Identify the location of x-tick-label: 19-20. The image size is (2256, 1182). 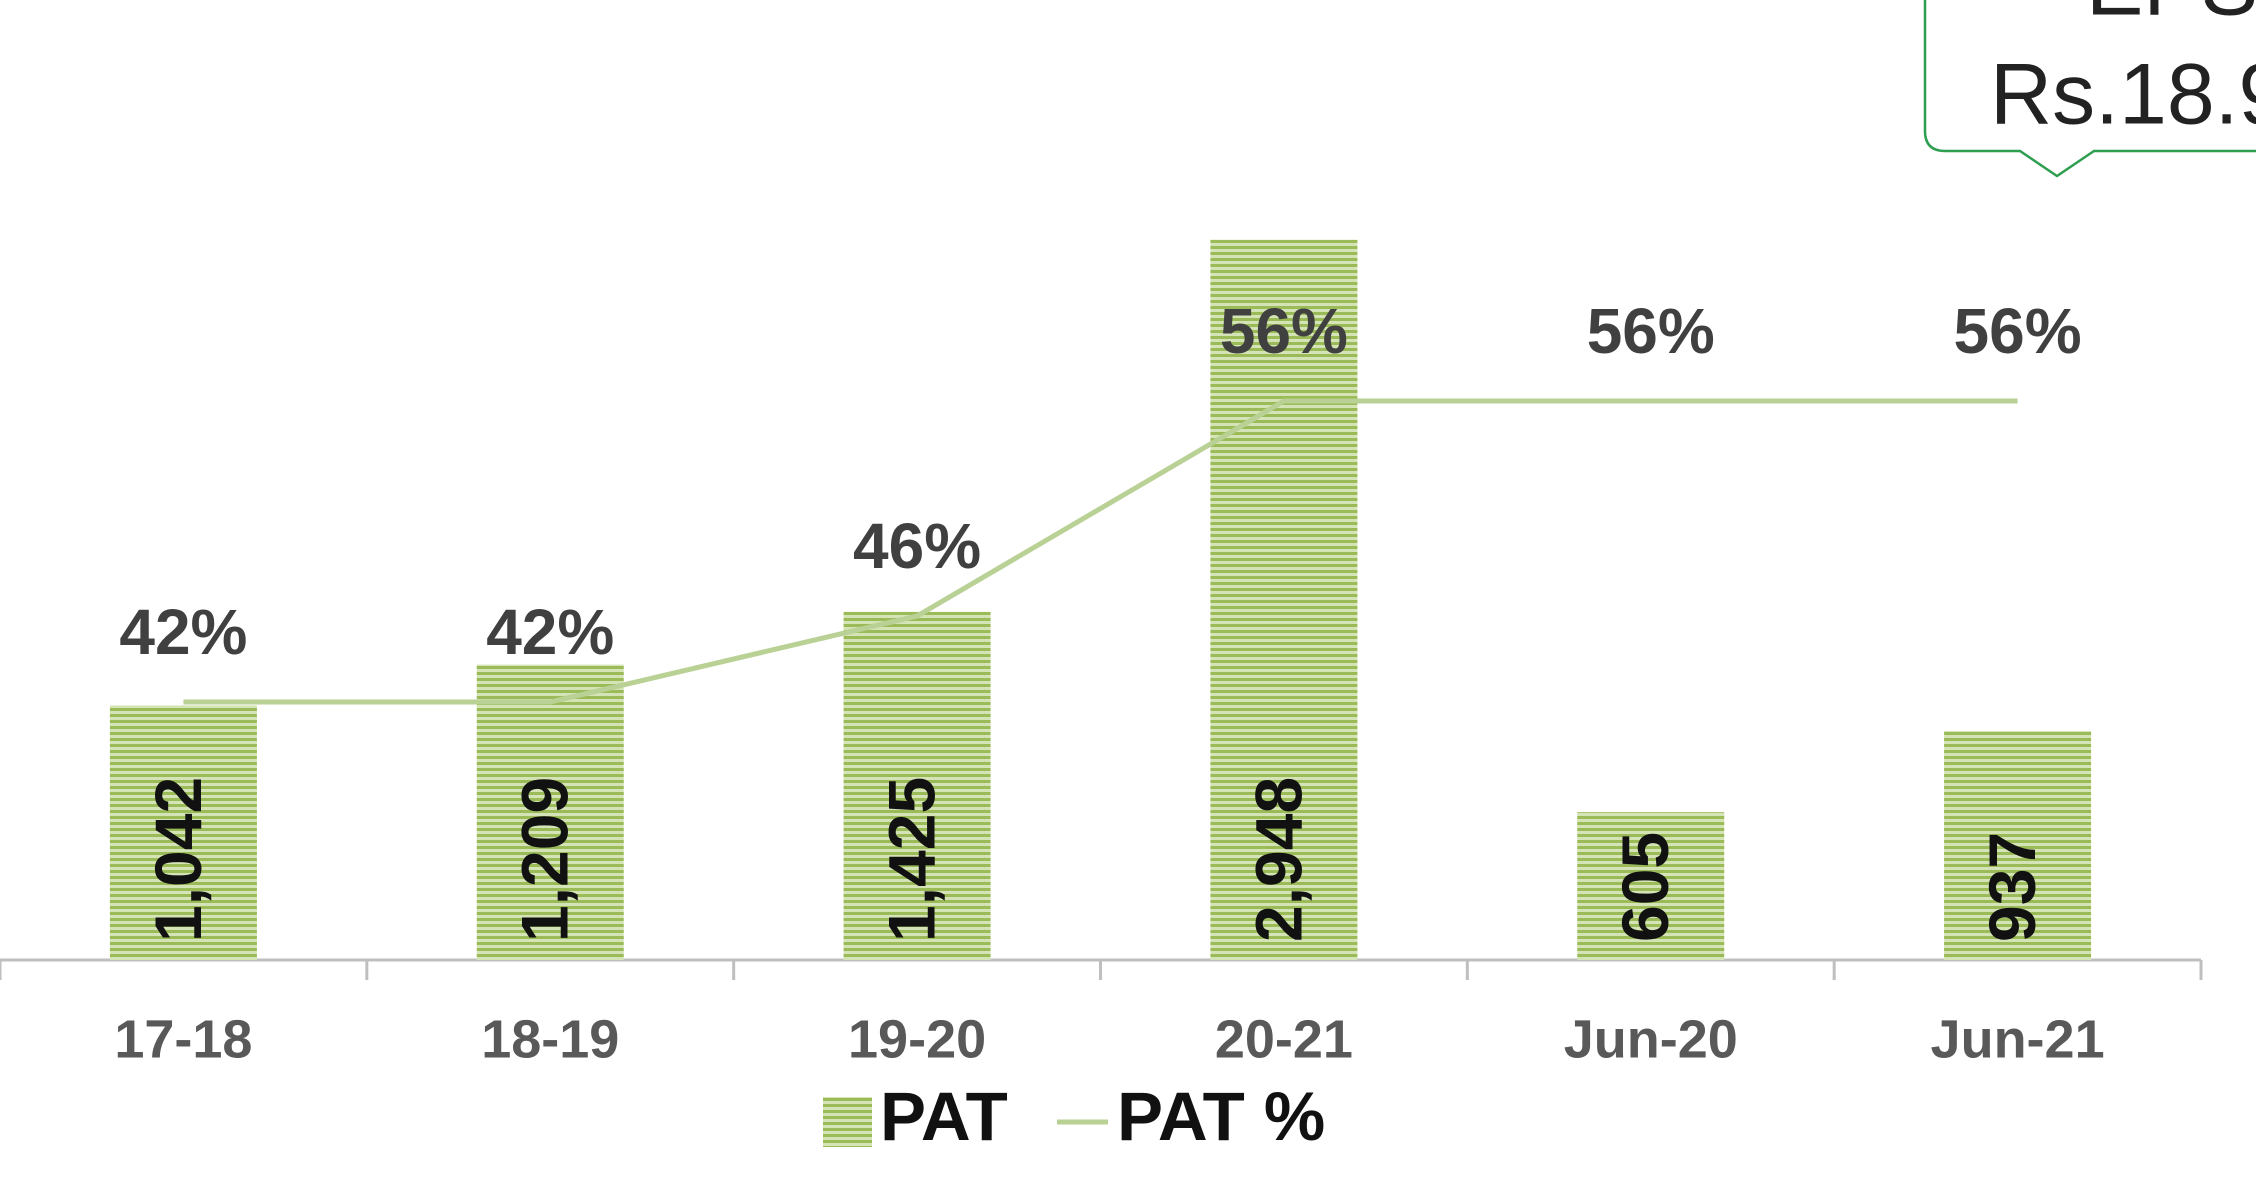
(917, 1039).